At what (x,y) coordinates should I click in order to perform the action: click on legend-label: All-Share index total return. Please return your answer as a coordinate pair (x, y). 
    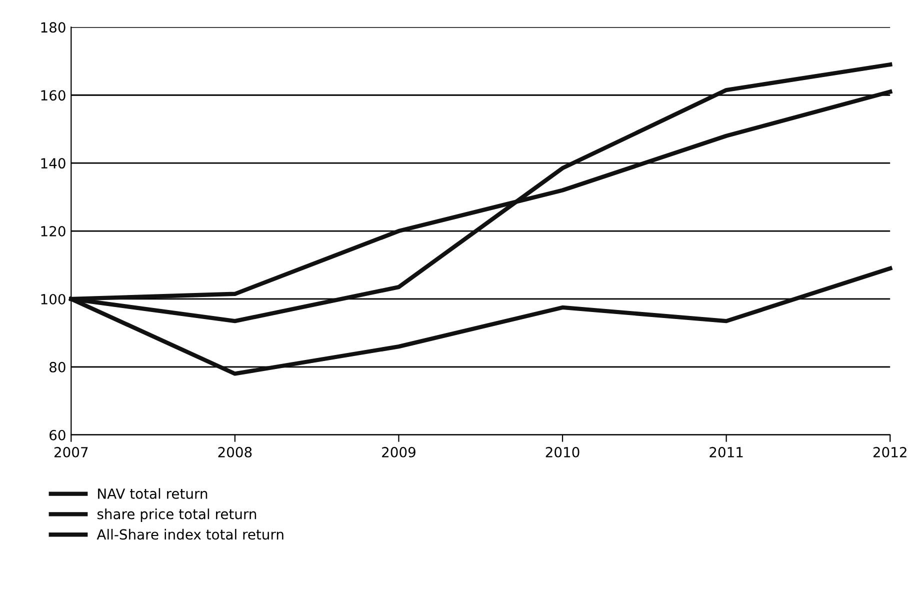
    Looking at the image, I should click on (190, 534).